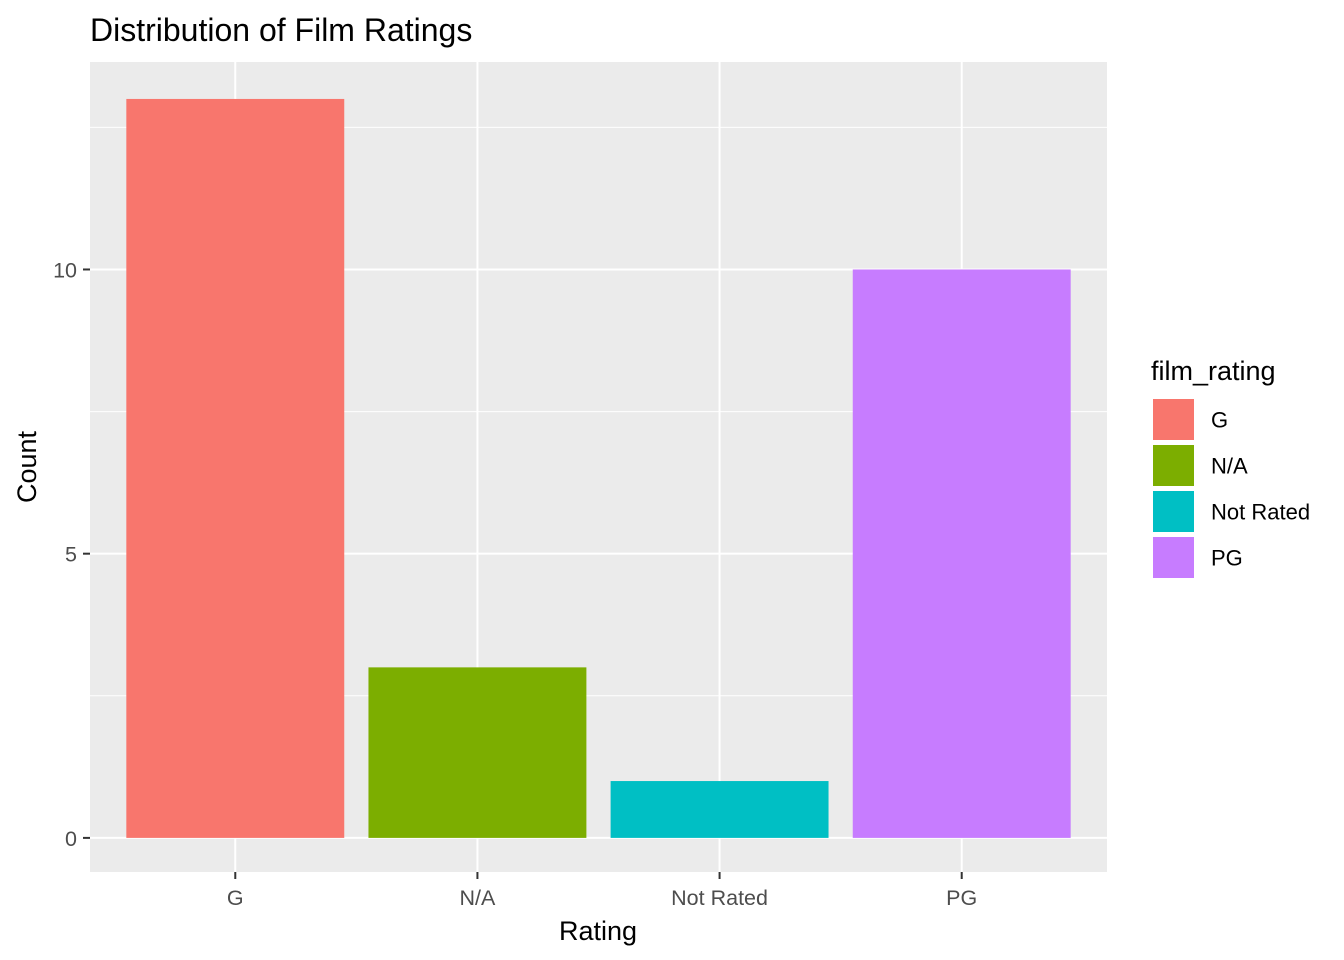 This screenshot has height=960, width=1344. What do you see at coordinates (1260, 512) in the screenshot?
I see `legend-key-label: Not Rated` at bounding box center [1260, 512].